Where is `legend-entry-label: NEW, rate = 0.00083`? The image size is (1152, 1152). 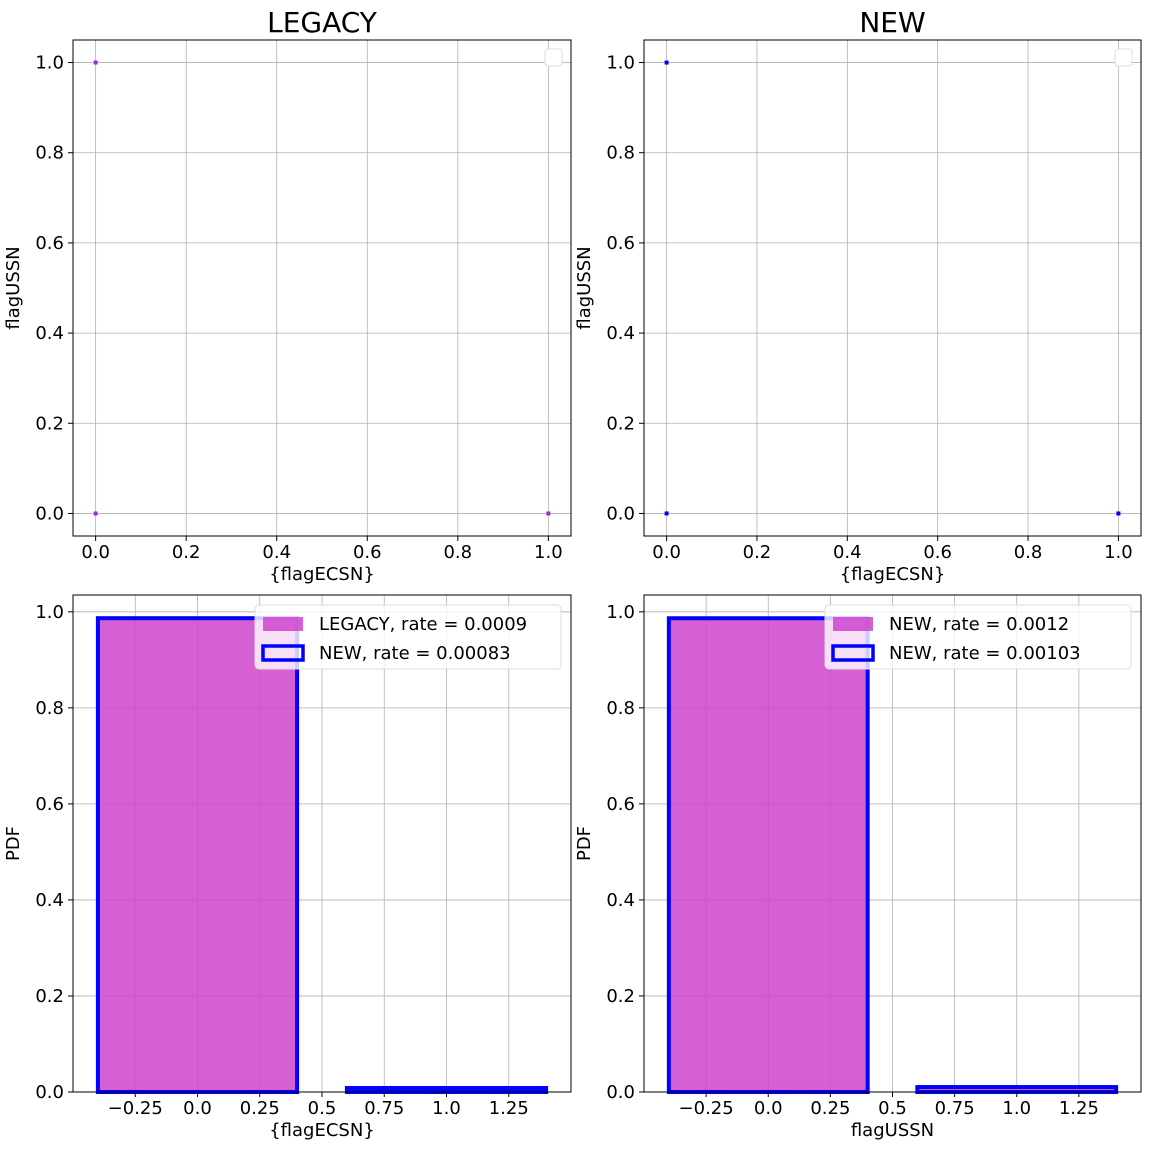
legend-entry-label: NEW, rate = 0.00083 is located at coordinates (415, 653).